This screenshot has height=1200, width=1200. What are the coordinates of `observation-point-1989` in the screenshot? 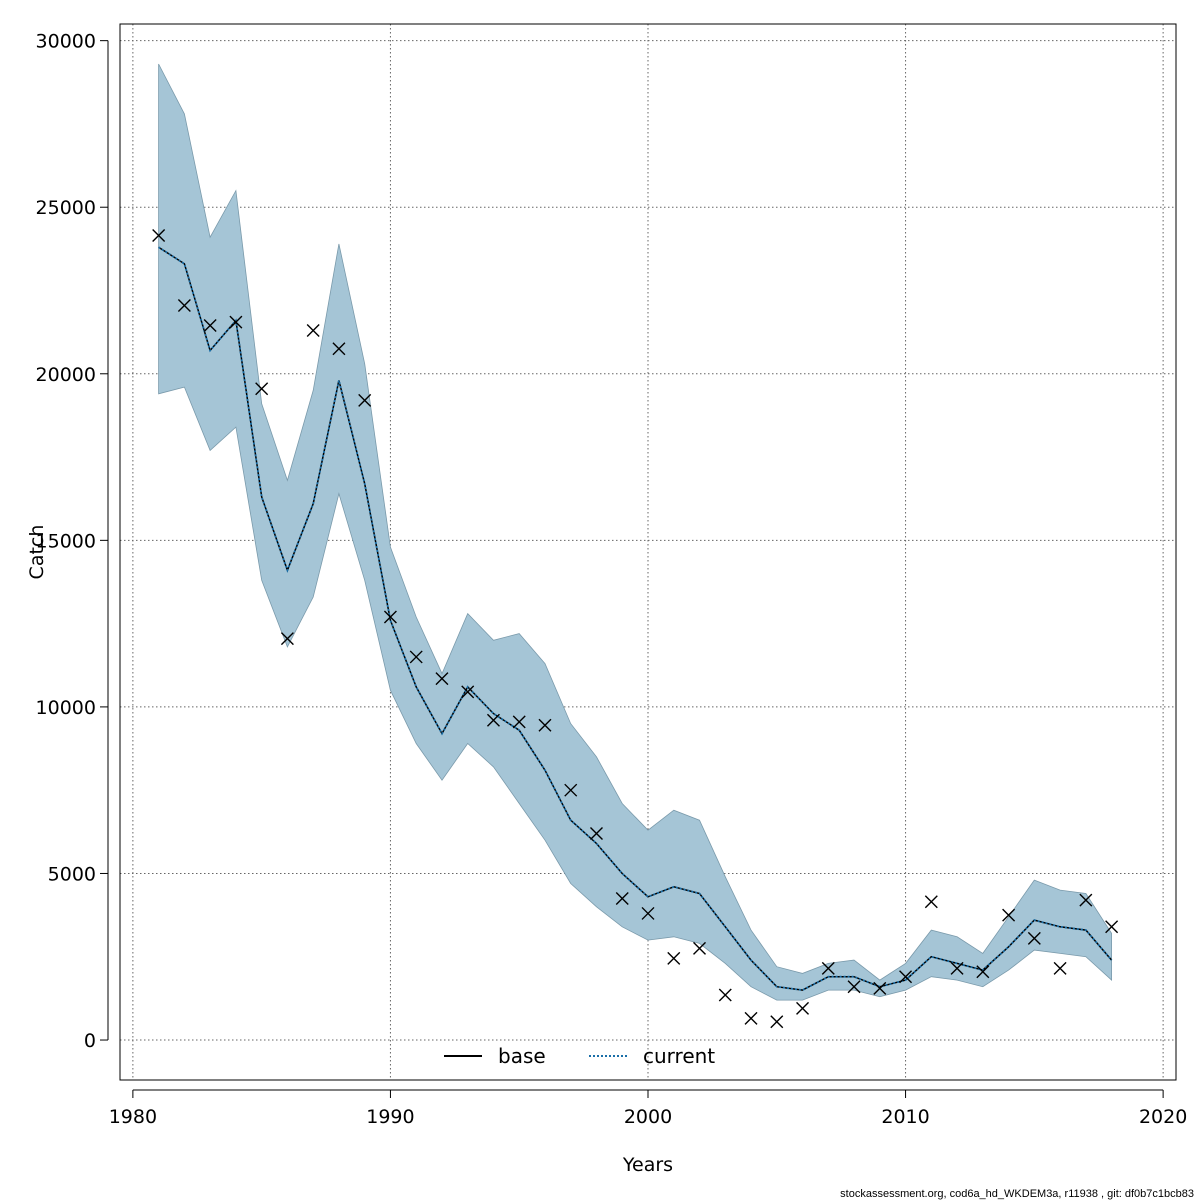 It's located at (365, 400).